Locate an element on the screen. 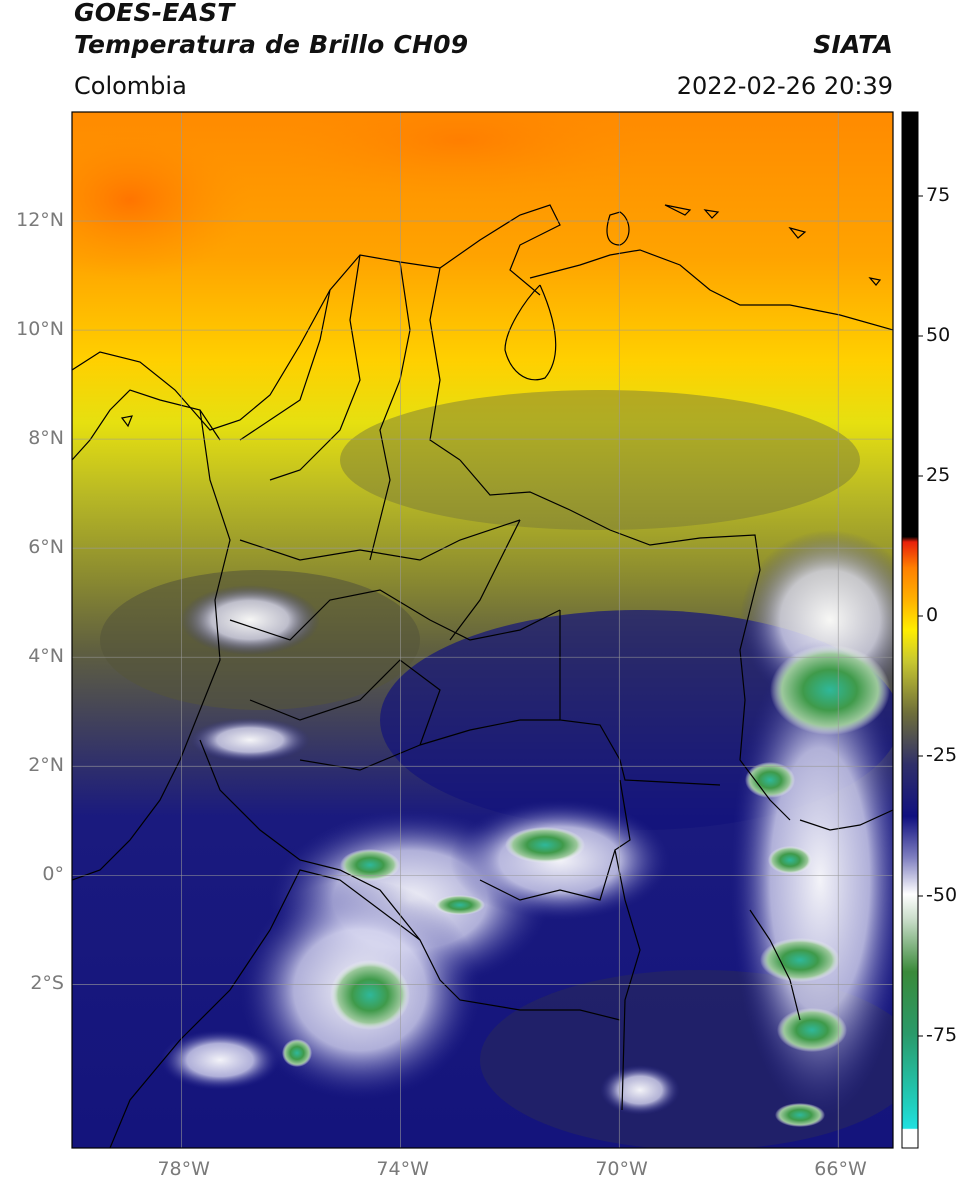 Image resolution: width=966 pixels, height=1190 pixels. timestamp-label: 2022-02-26 20:39 is located at coordinates (784, 86).